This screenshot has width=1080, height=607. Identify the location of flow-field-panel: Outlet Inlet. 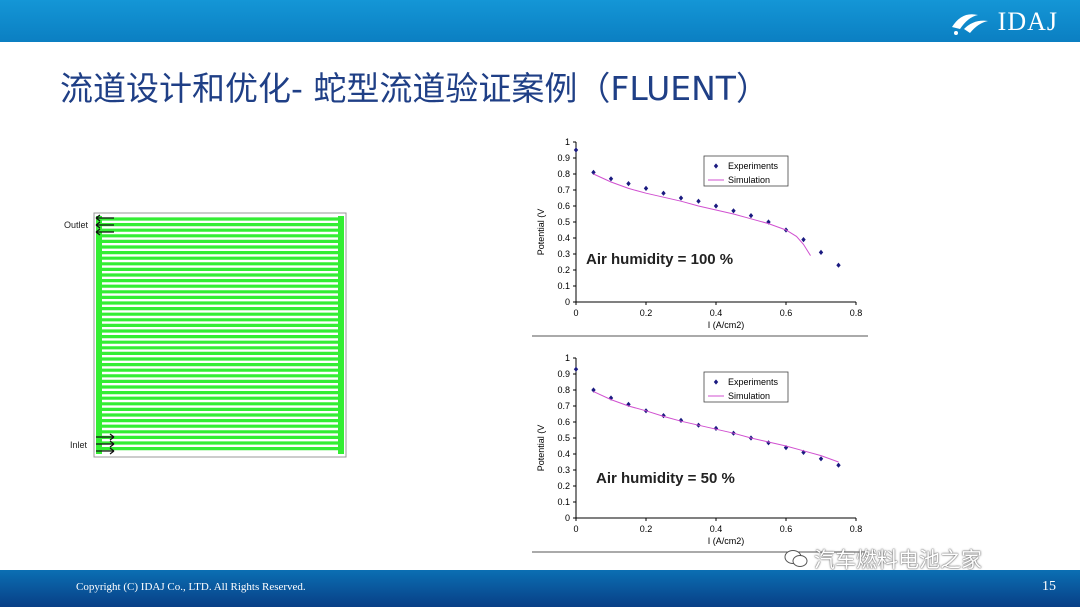
(205, 335).